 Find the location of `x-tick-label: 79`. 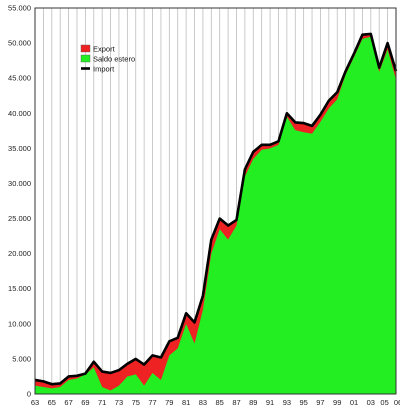

x-tick-label: 79 is located at coordinates (169, 402).